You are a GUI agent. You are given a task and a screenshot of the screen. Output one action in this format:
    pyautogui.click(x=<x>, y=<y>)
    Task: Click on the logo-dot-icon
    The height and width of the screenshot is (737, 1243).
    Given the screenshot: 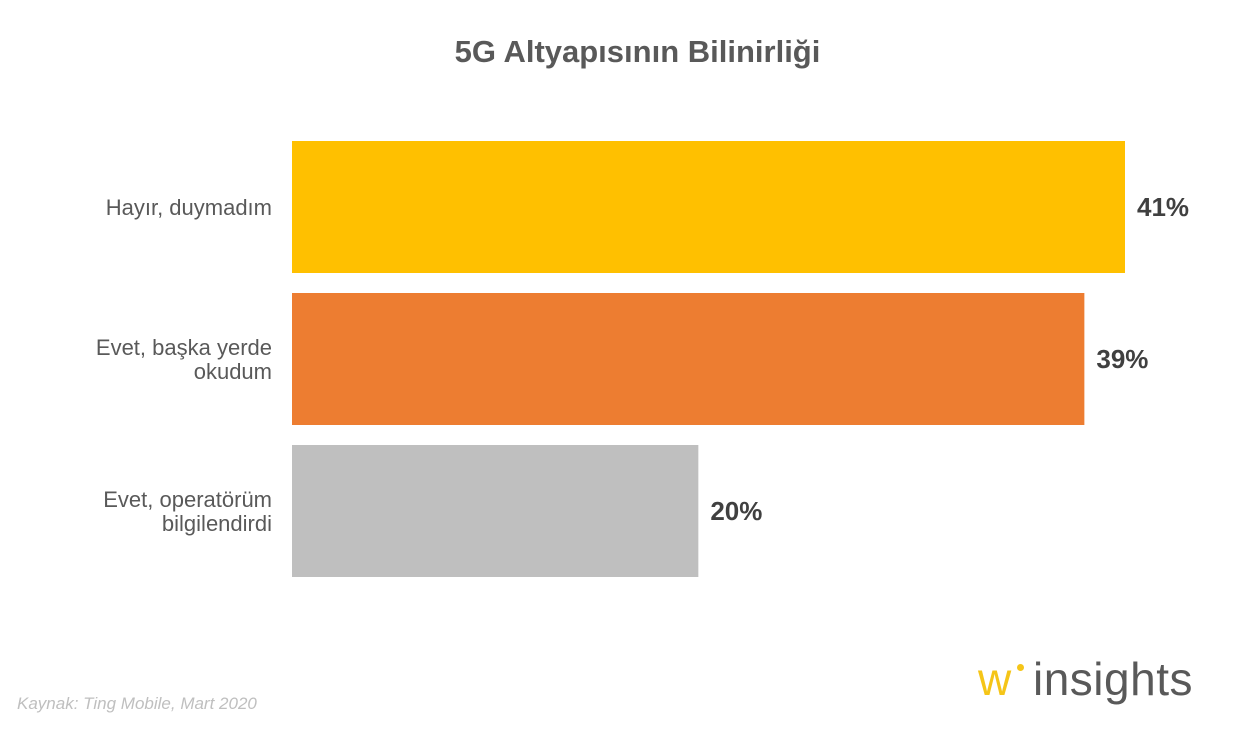 What is the action you would take?
    pyautogui.click(x=1020, y=667)
    